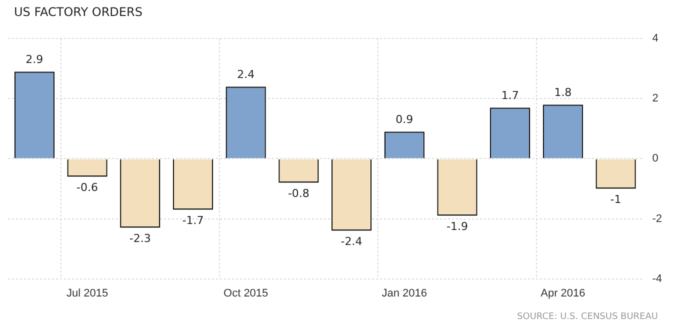 This screenshot has height=331, width=676. I want to click on data-label: -2.3, so click(140, 239).